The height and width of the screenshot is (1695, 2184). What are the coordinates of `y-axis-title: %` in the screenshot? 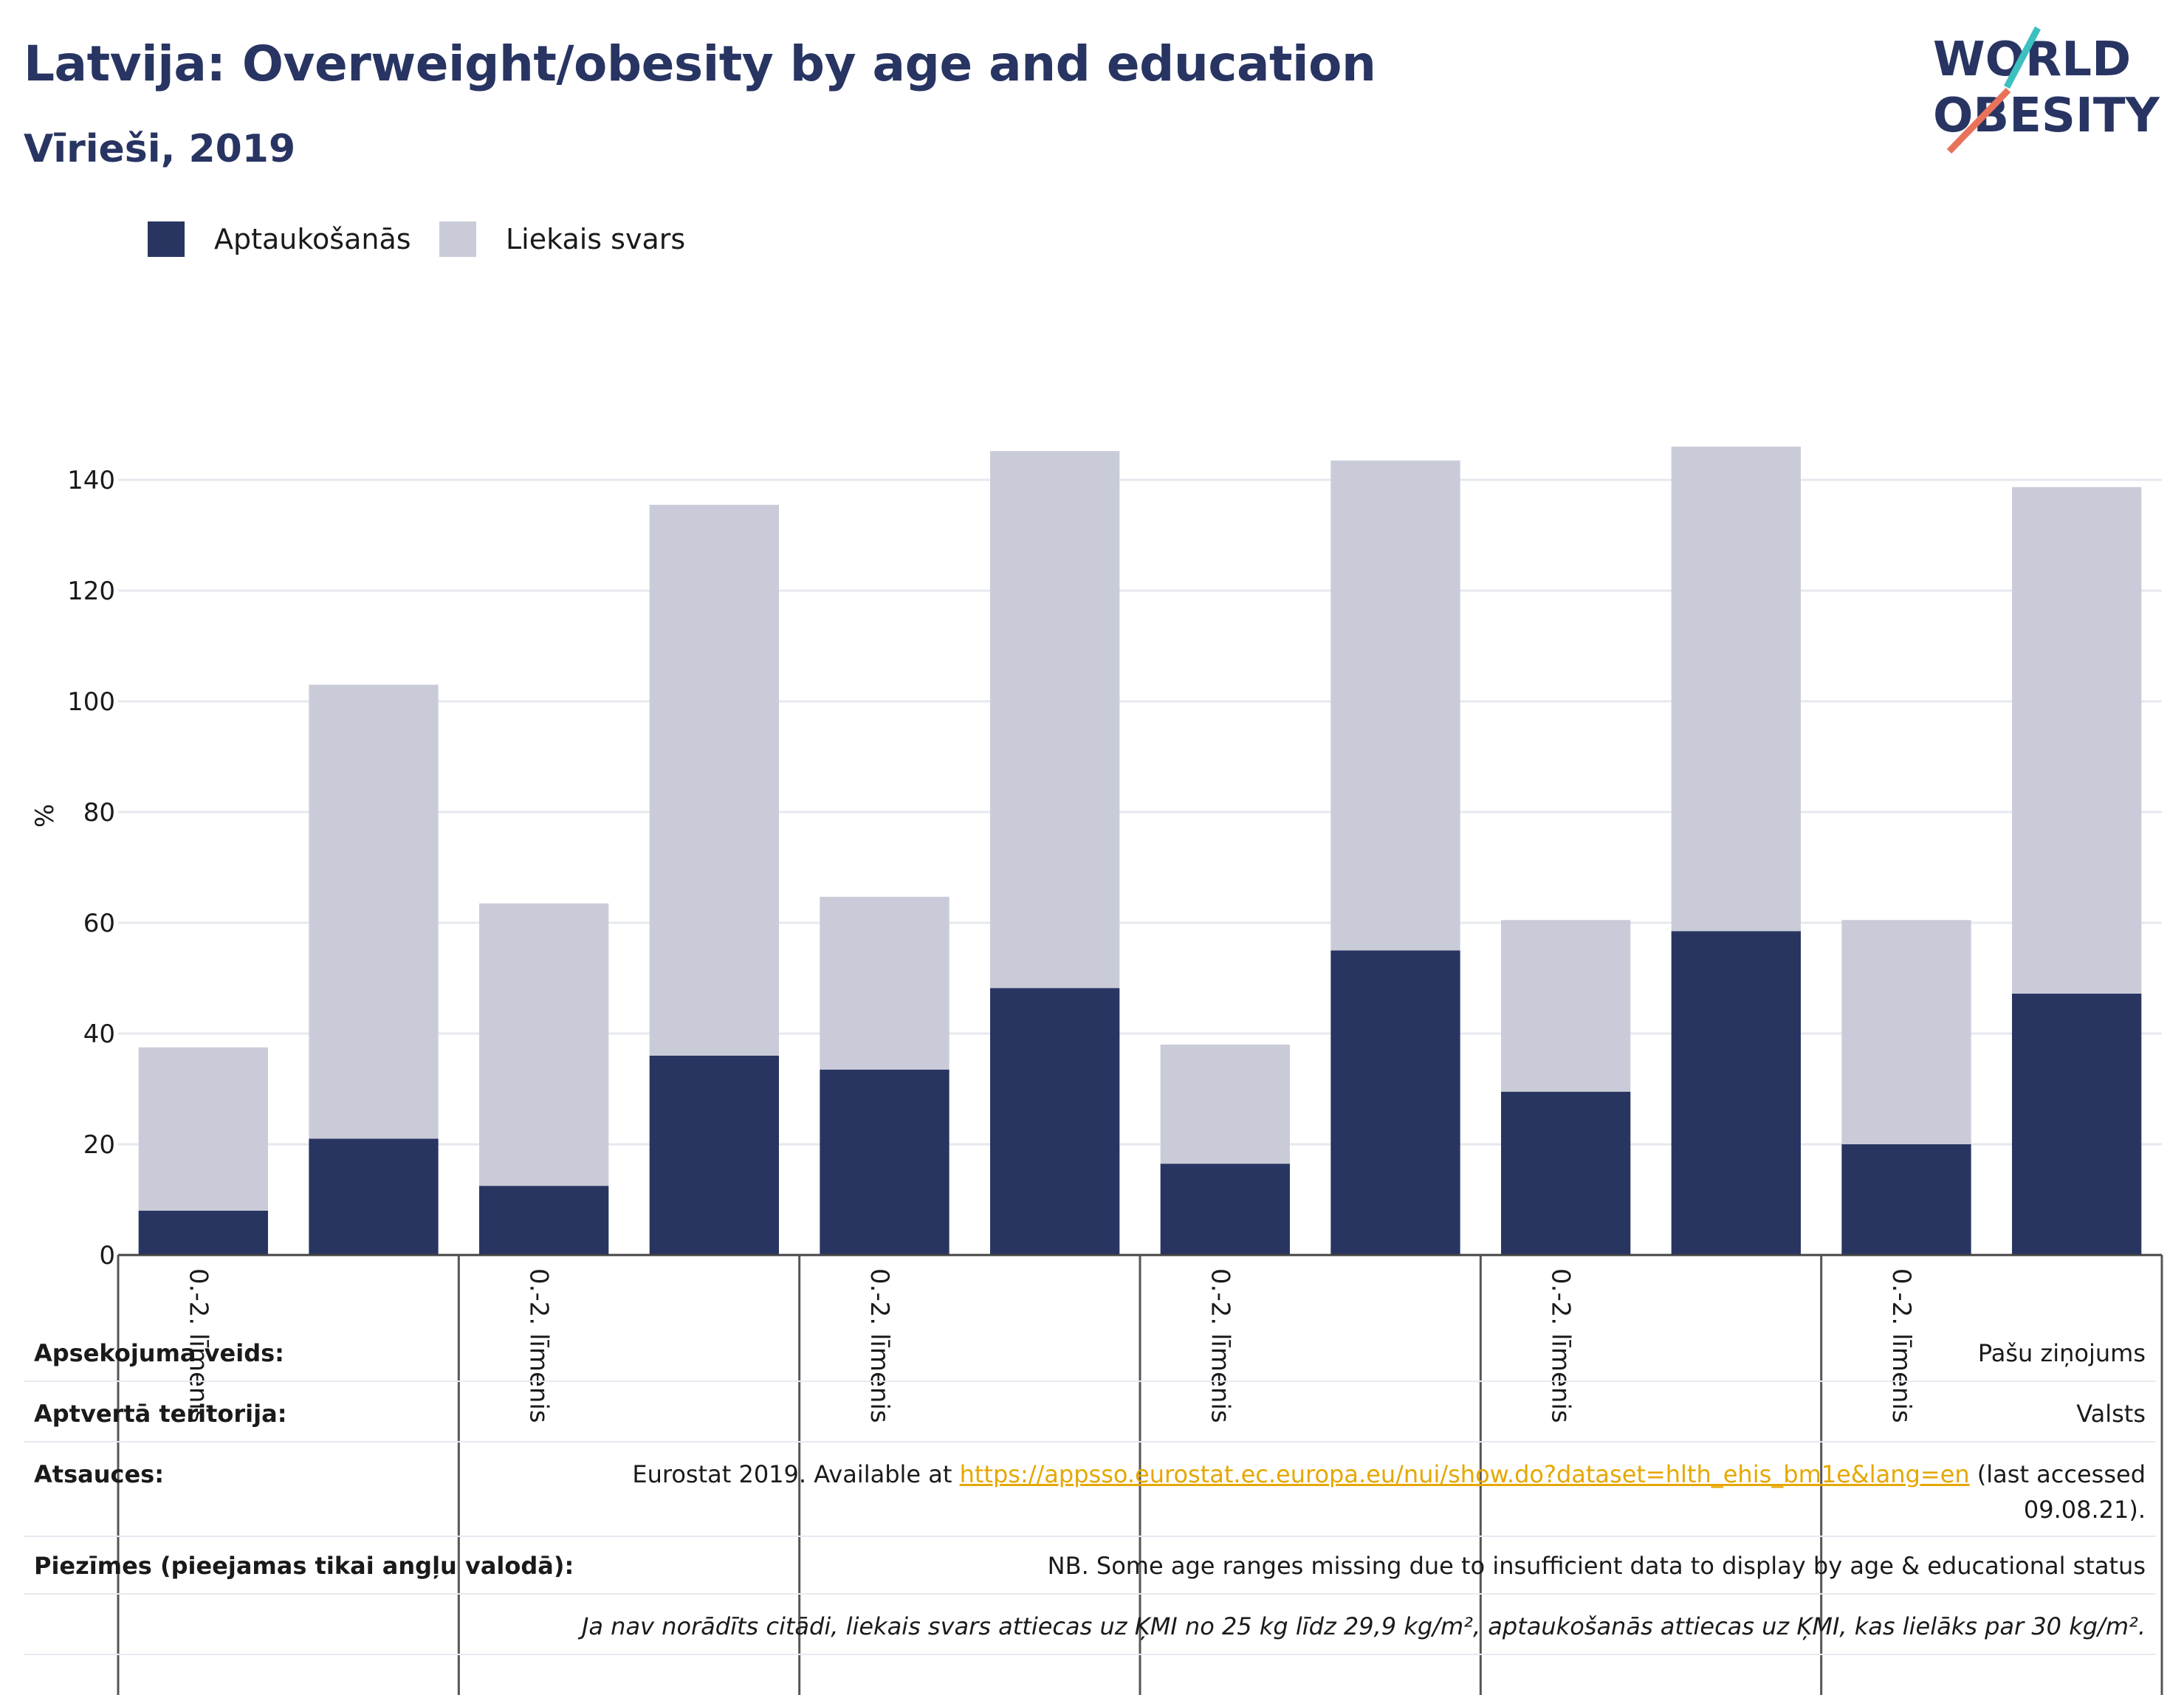 It's located at (45, 816).